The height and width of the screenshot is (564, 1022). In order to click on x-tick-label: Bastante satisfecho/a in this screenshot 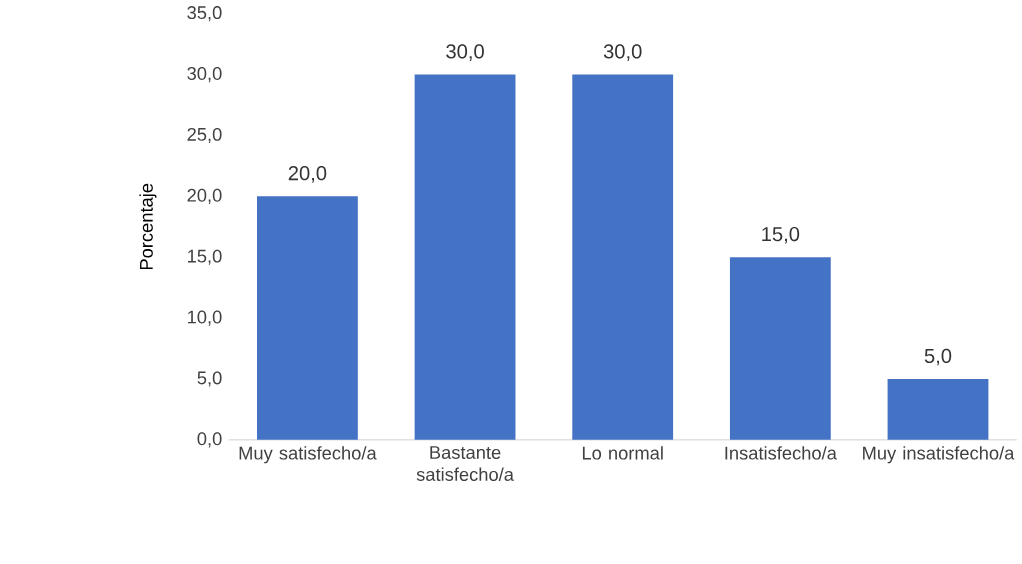, I will do `click(465, 463)`.